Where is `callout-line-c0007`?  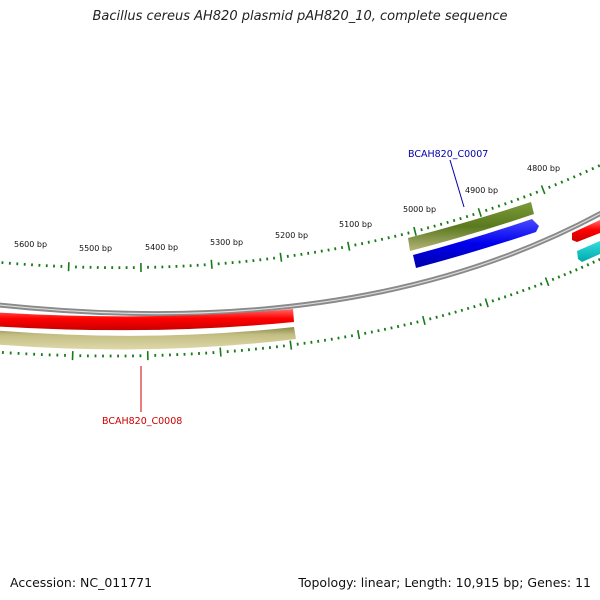
callout-line-c0007 is located at coordinates (457, 183).